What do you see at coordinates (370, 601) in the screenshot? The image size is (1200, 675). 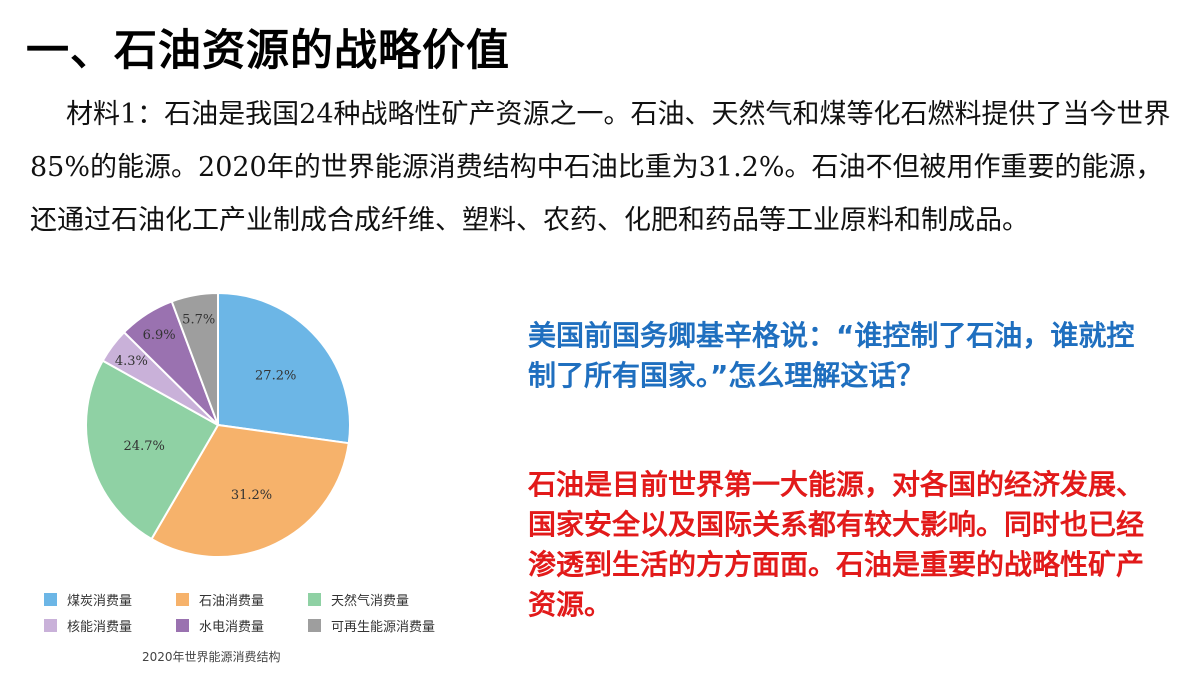 I see `legend-label: 天然气消费量` at bounding box center [370, 601].